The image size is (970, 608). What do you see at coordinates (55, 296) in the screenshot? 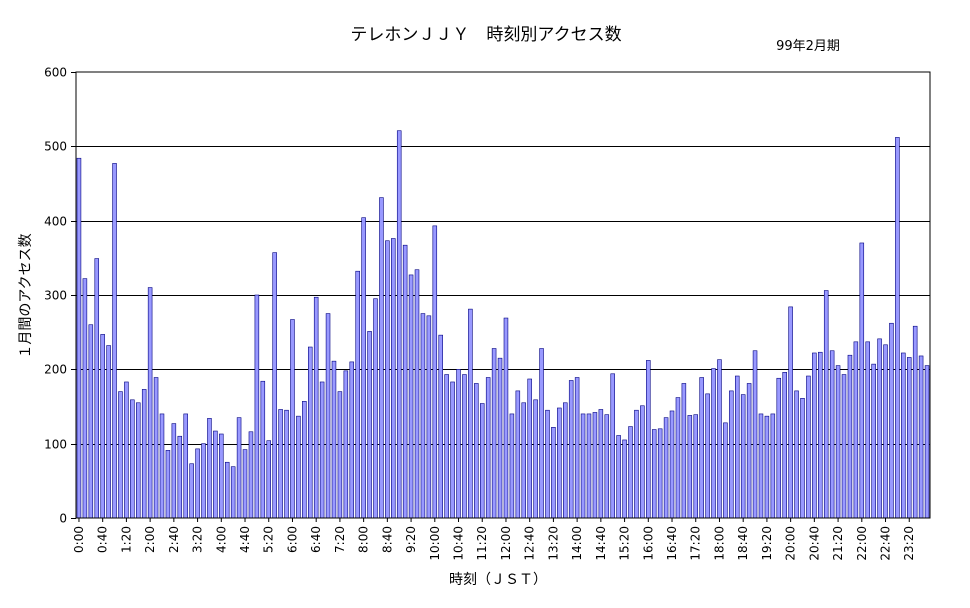
I see `y-tick-label: 300` at bounding box center [55, 296].